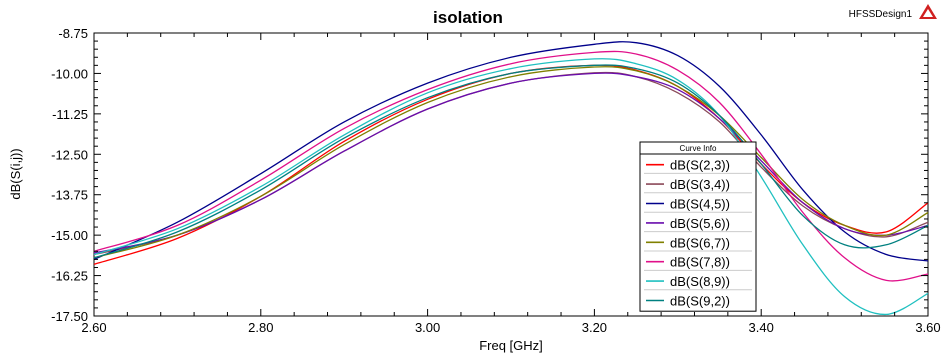  What do you see at coordinates (15, 173) in the screenshot?
I see `y-axis-label: dB(S(i,j))` at bounding box center [15, 173].